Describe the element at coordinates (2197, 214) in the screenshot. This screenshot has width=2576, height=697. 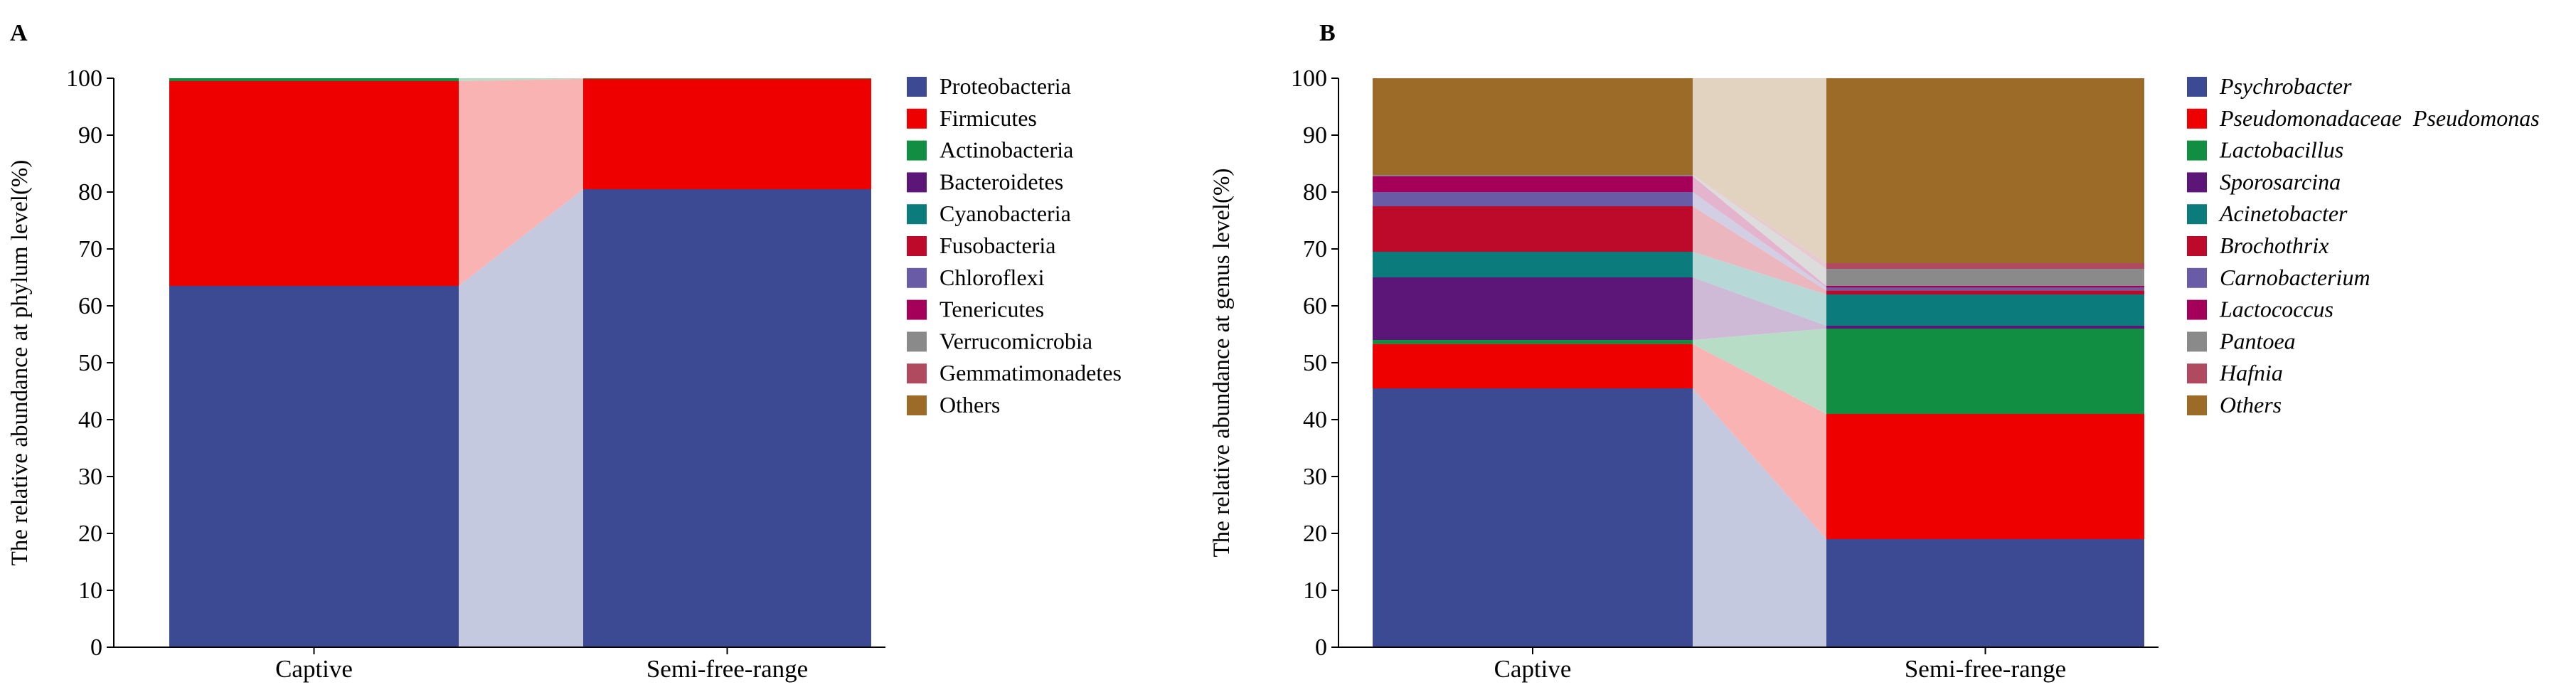
I see `legend-swatch-acinetobacter` at that location.